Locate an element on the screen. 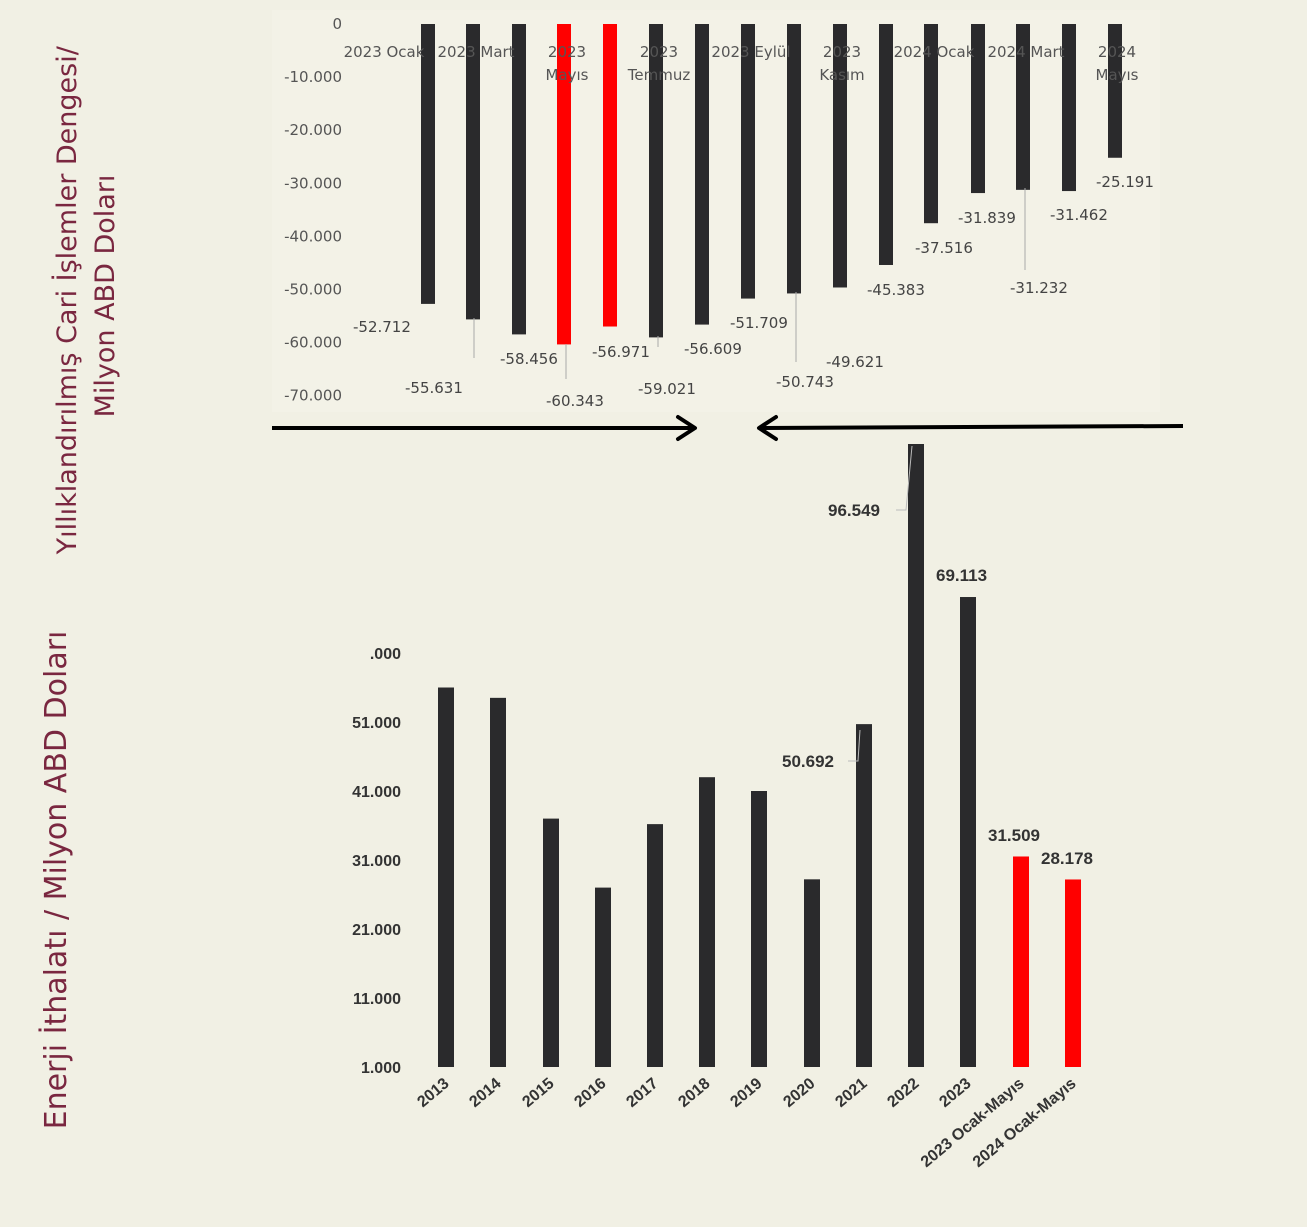 The width and height of the screenshot is (1307, 1227). top-y-tick-label: -30.000 is located at coordinates (313, 183).